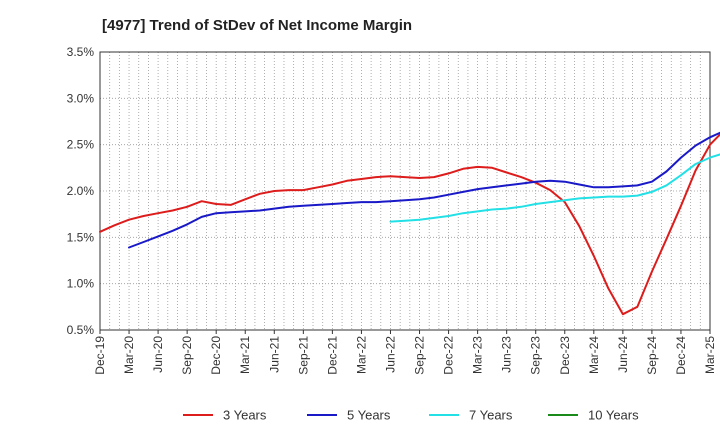 The height and width of the screenshot is (445, 720). Describe the element at coordinates (361, 355) in the screenshot. I see `x-tick-label: Mar-22` at that location.